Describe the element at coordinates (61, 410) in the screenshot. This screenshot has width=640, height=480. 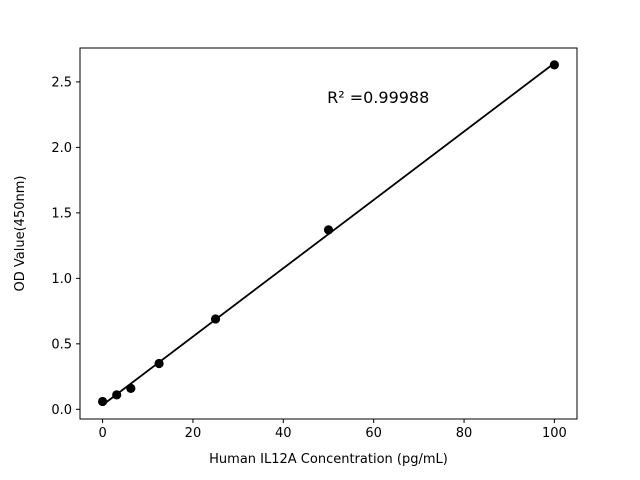
I see `y-tick-label: 0.0` at that location.